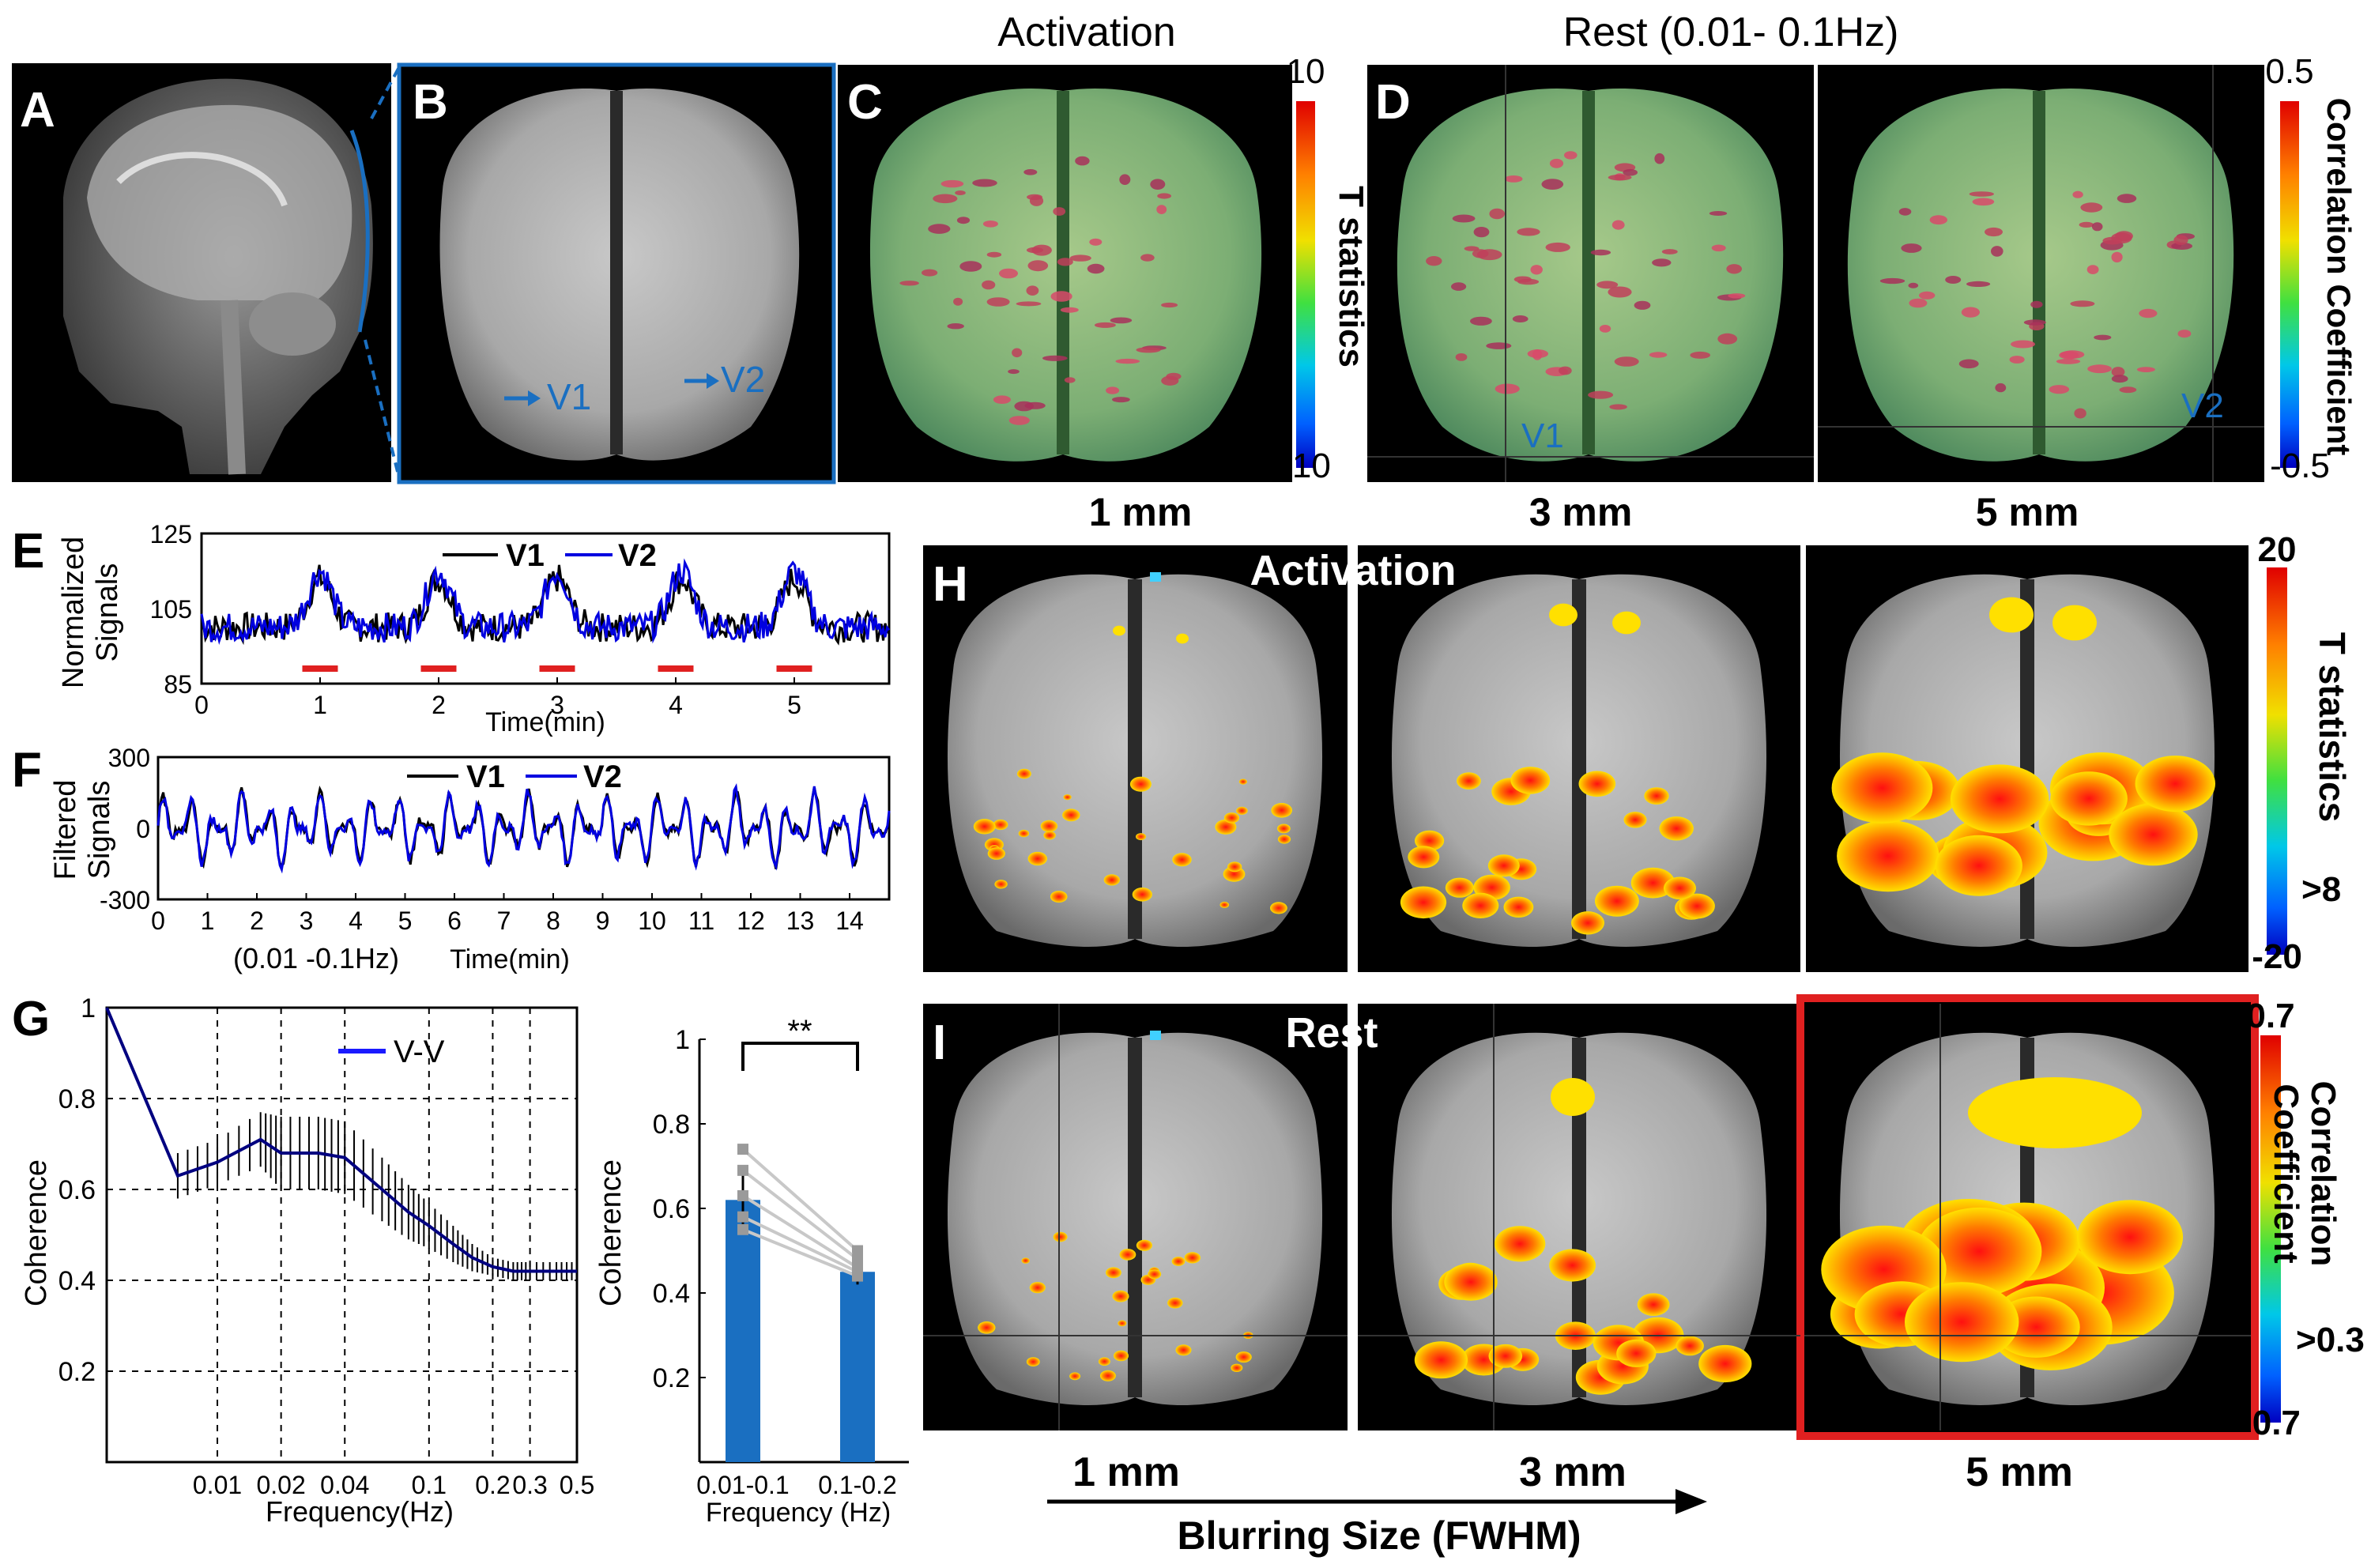 This screenshot has width=2371, height=1568. Describe the element at coordinates (31, 1019) in the screenshot. I see `panel-letter-g: G` at that location.